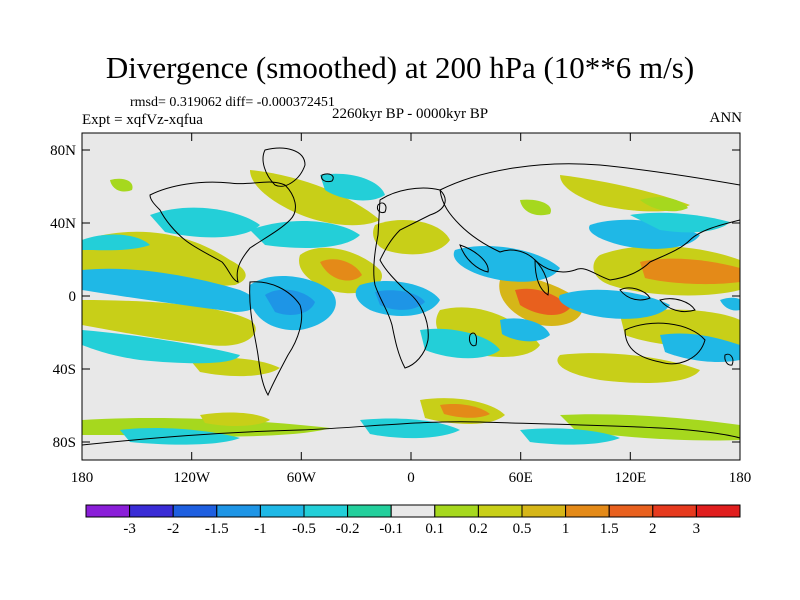 This screenshot has height=600, width=800. Describe the element at coordinates (63, 224) in the screenshot. I see `lat-label-40n: 40N` at that location.